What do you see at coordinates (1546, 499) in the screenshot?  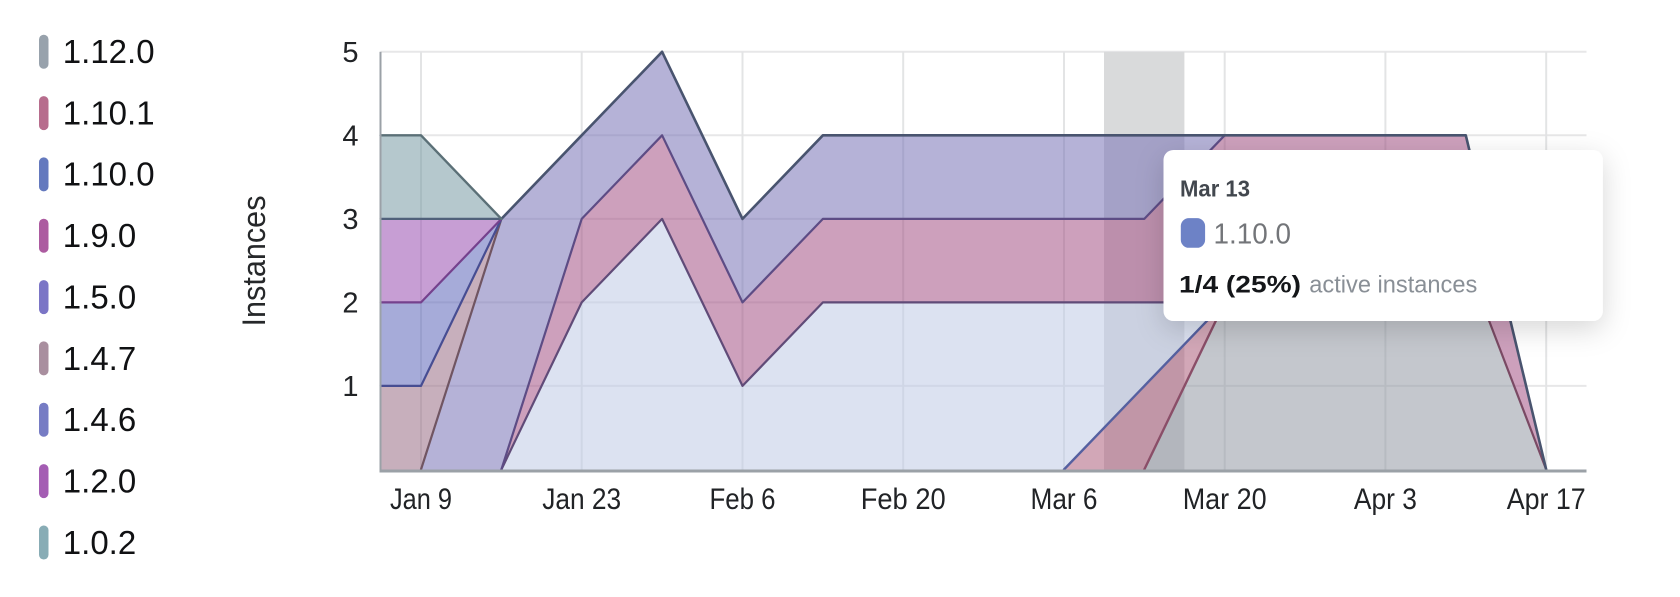 I see `svg-text: Apr 17` at bounding box center [1546, 499].